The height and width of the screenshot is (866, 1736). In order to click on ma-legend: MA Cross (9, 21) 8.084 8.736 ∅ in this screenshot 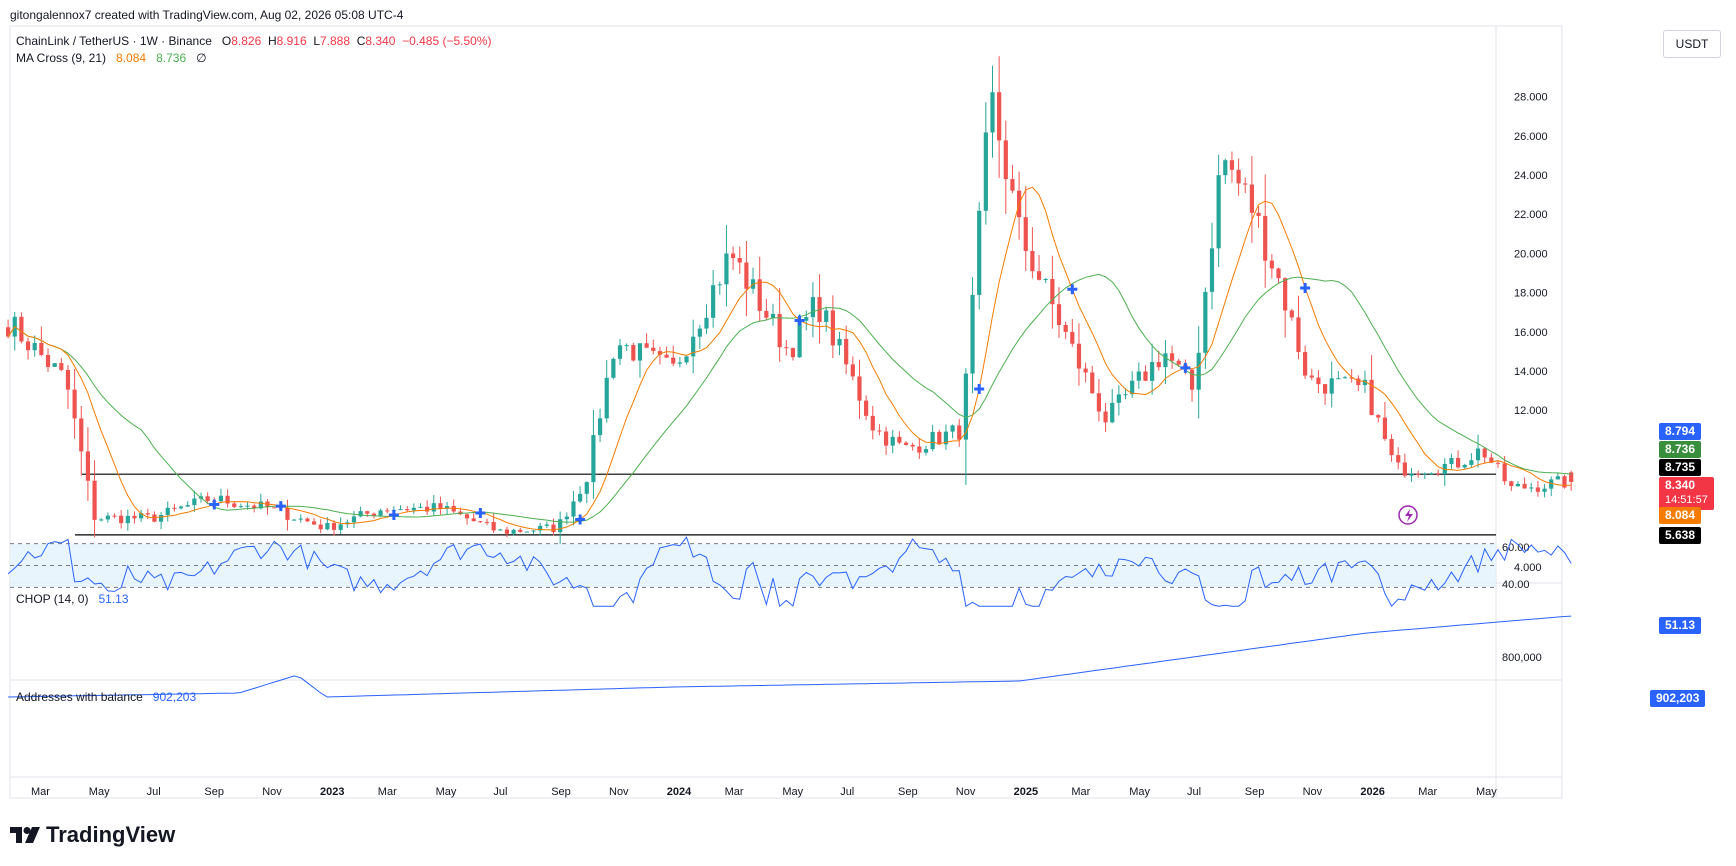, I will do `click(111, 58)`.